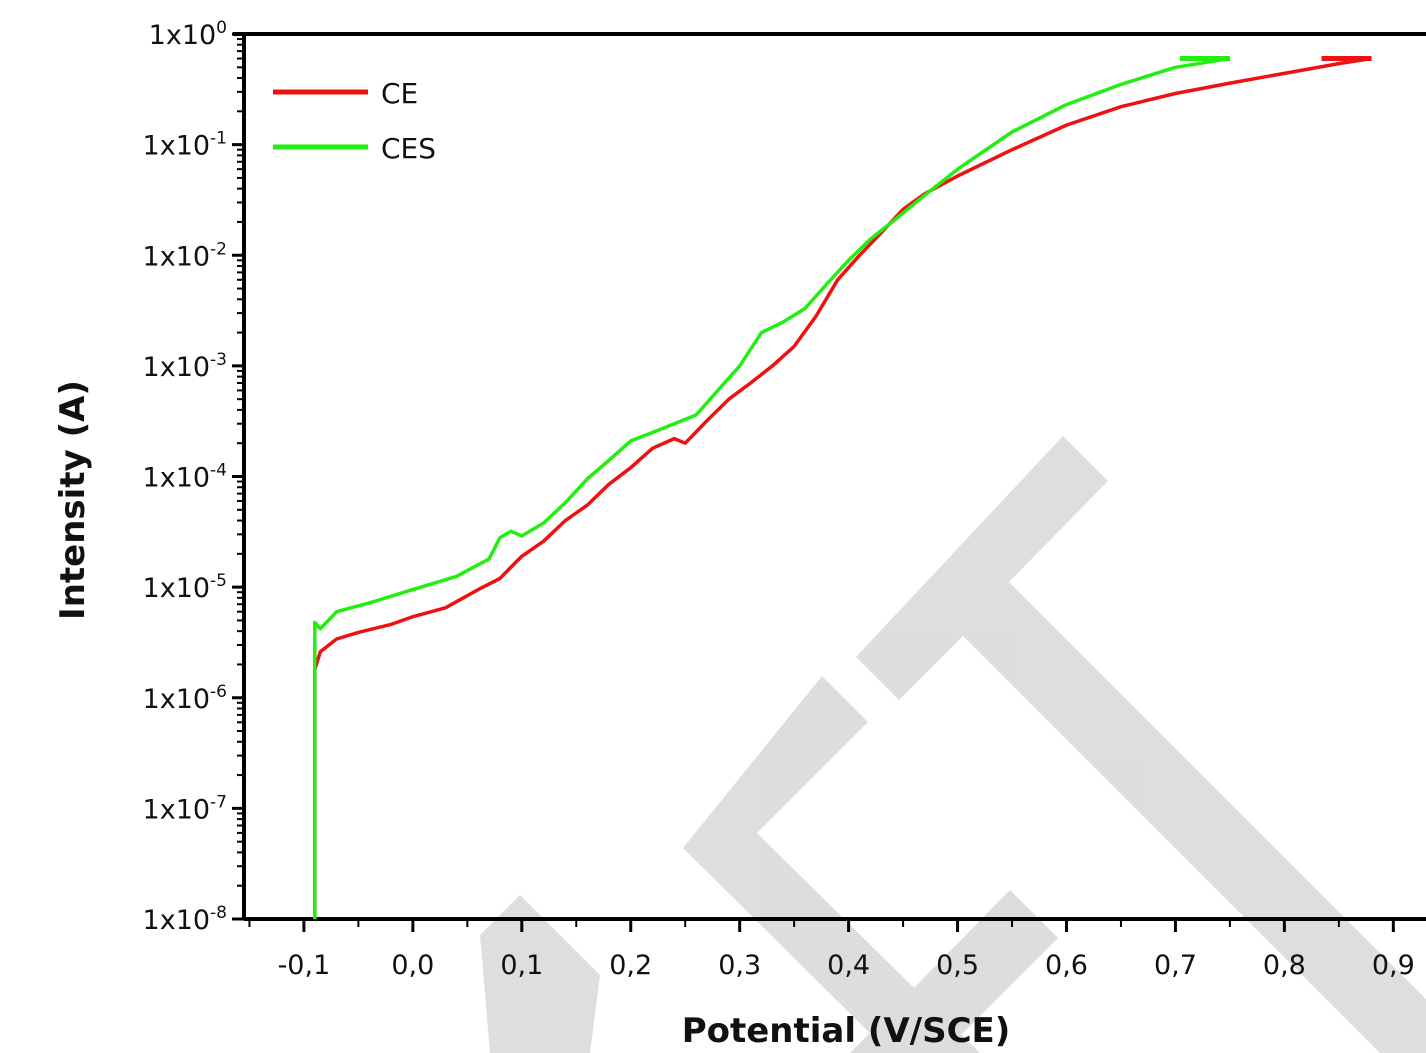 The height and width of the screenshot is (1053, 1426). I want to click on y-tick-label: 1x10⁻⁷, so click(185, 808).